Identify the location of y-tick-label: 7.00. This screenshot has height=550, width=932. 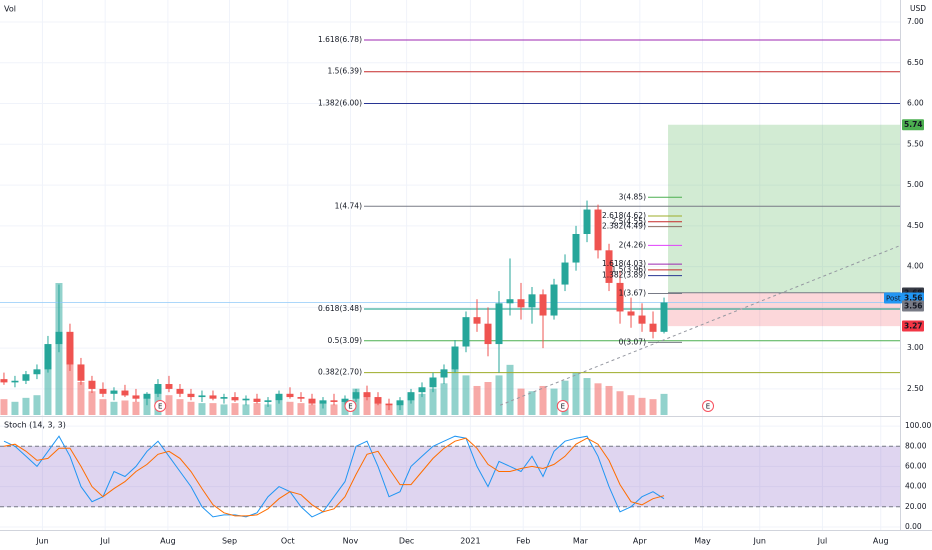
(915, 21).